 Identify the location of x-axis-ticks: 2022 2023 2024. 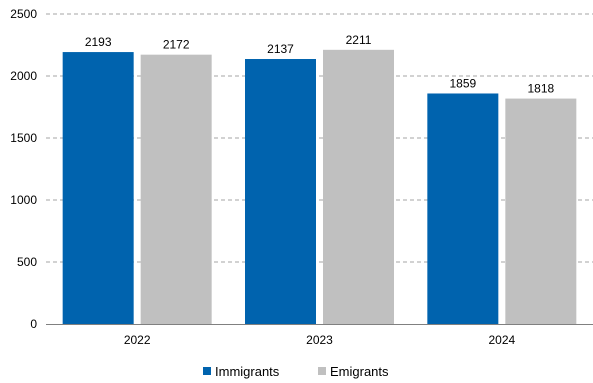
(320, 340).